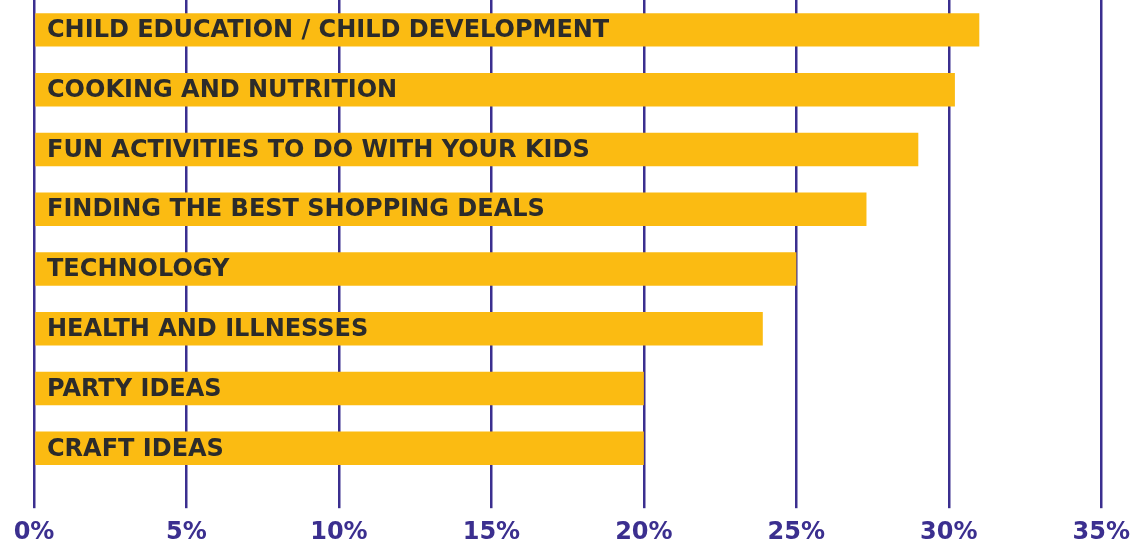 Image resolution: width=1140 pixels, height=559 pixels. What do you see at coordinates (138, 268) in the screenshot?
I see `y-tick-label: TECHNOLOGY` at bounding box center [138, 268].